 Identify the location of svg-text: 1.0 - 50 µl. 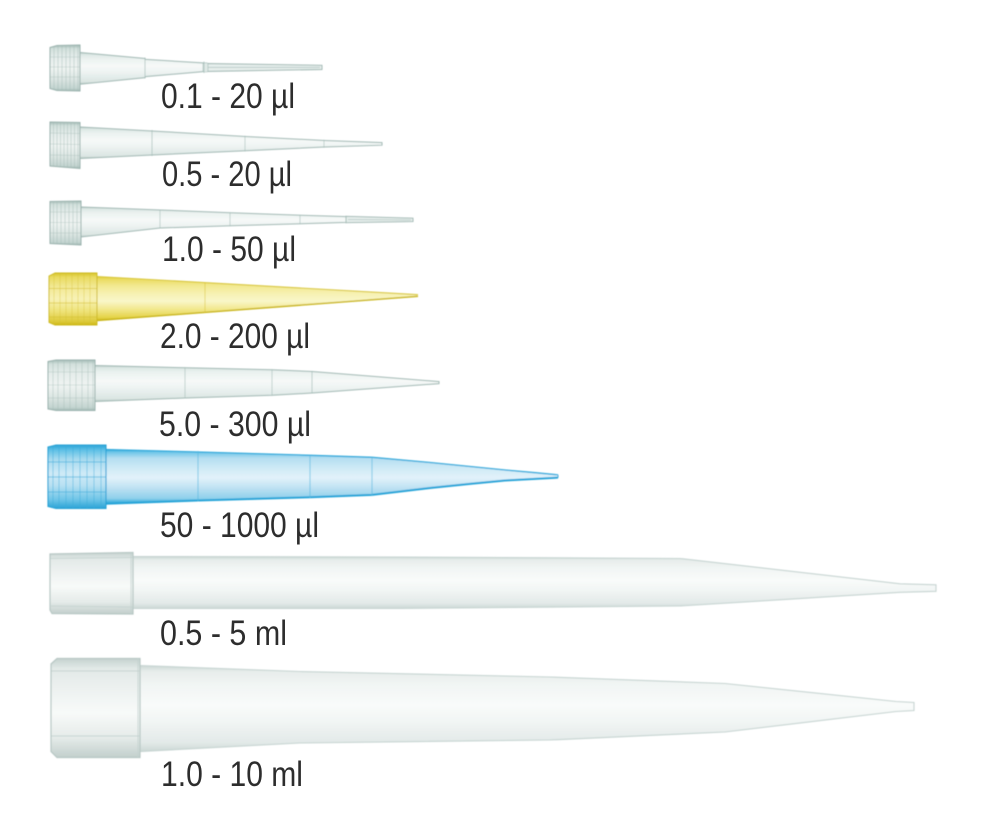
(229, 249).